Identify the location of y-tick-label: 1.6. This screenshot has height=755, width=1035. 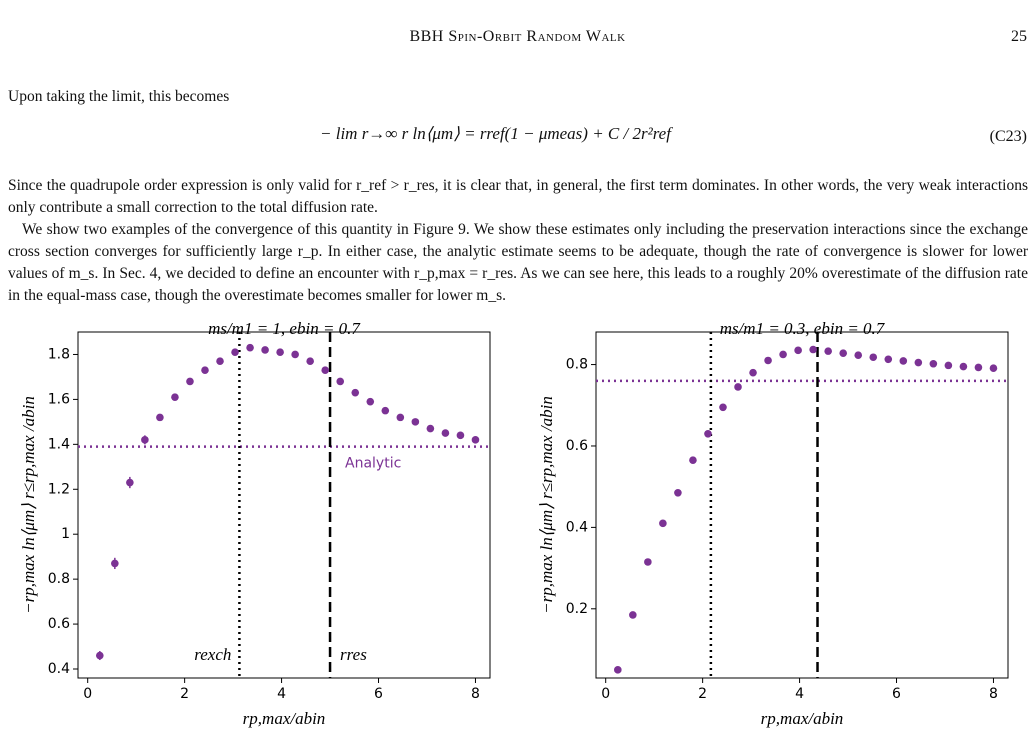
(59, 399).